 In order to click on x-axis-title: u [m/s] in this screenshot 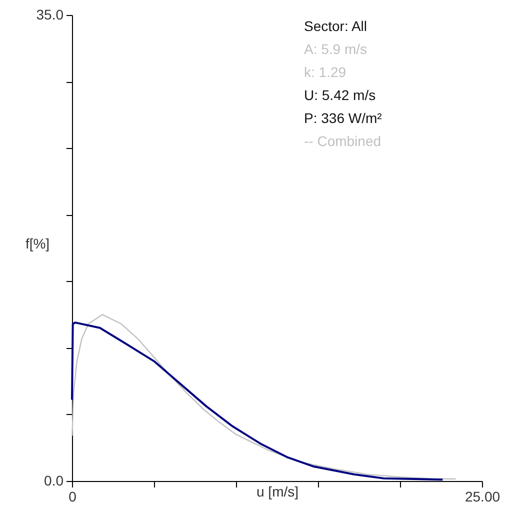, I will do `click(277, 492)`.